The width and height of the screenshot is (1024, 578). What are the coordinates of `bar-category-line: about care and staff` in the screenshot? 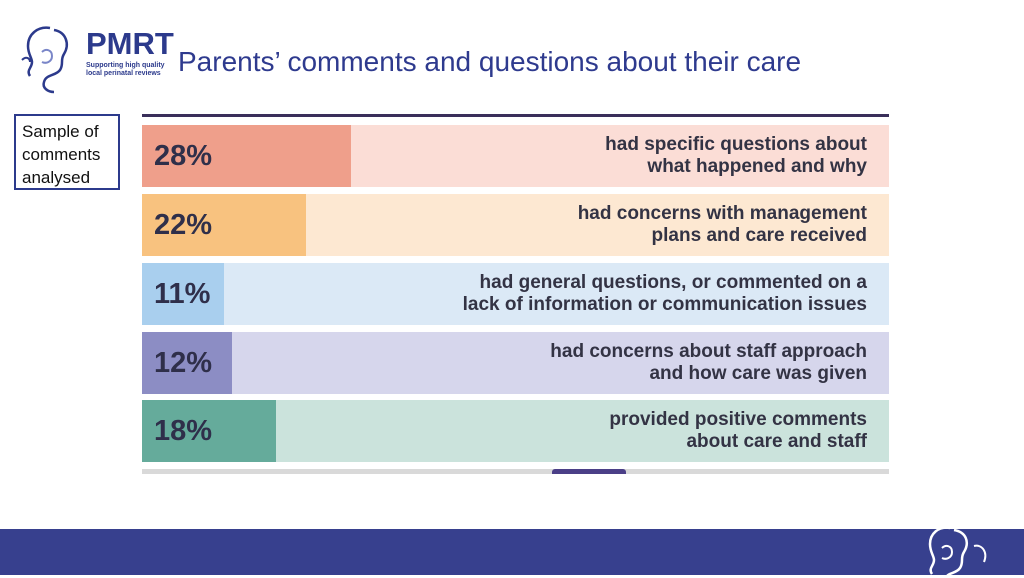 It's located at (776, 441).